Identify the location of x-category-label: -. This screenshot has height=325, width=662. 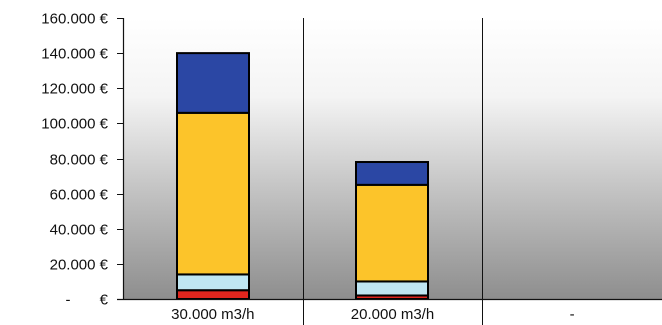
(572, 314).